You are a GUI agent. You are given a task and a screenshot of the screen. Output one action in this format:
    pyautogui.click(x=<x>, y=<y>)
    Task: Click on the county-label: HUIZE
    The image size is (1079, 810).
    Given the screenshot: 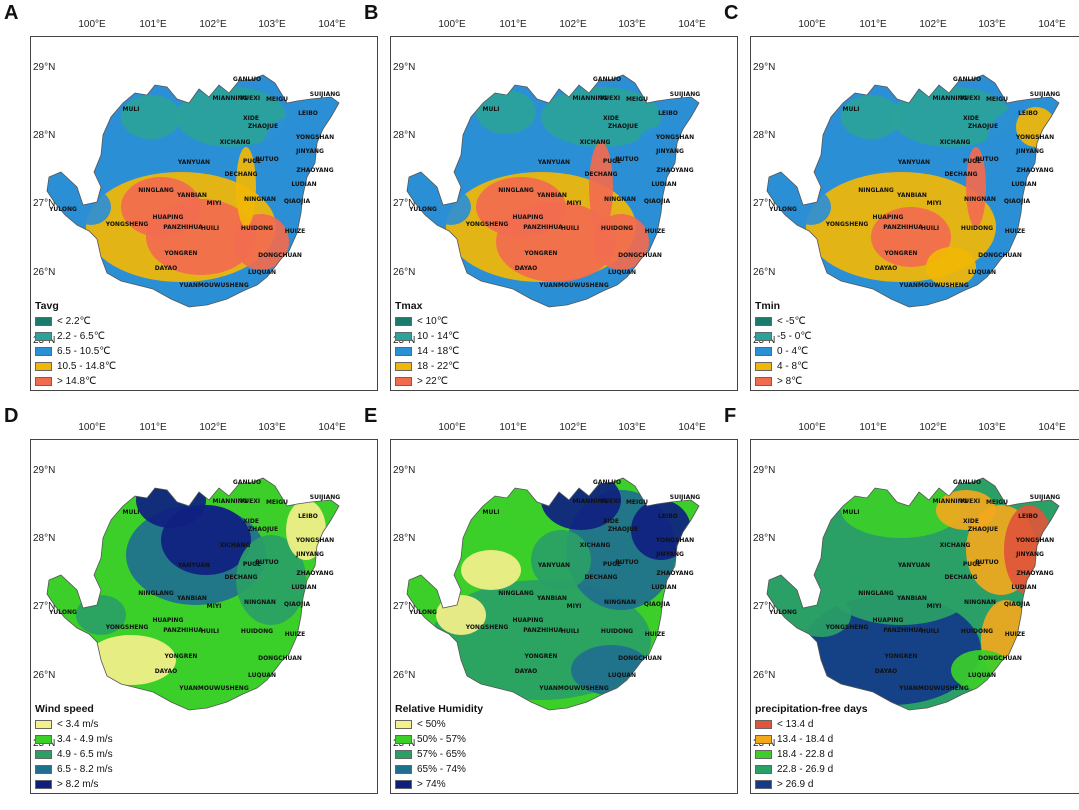 What is the action you would take?
    pyautogui.click(x=295, y=231)
    